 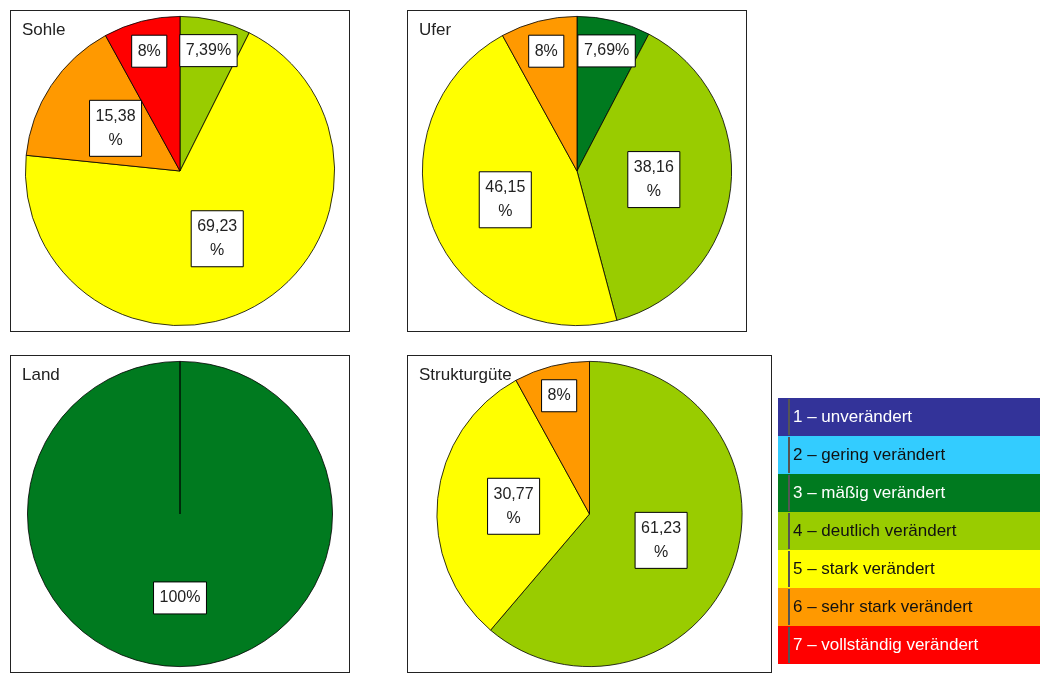 I want to click on data-label: 30,77 %, so click(x=513, y=505).